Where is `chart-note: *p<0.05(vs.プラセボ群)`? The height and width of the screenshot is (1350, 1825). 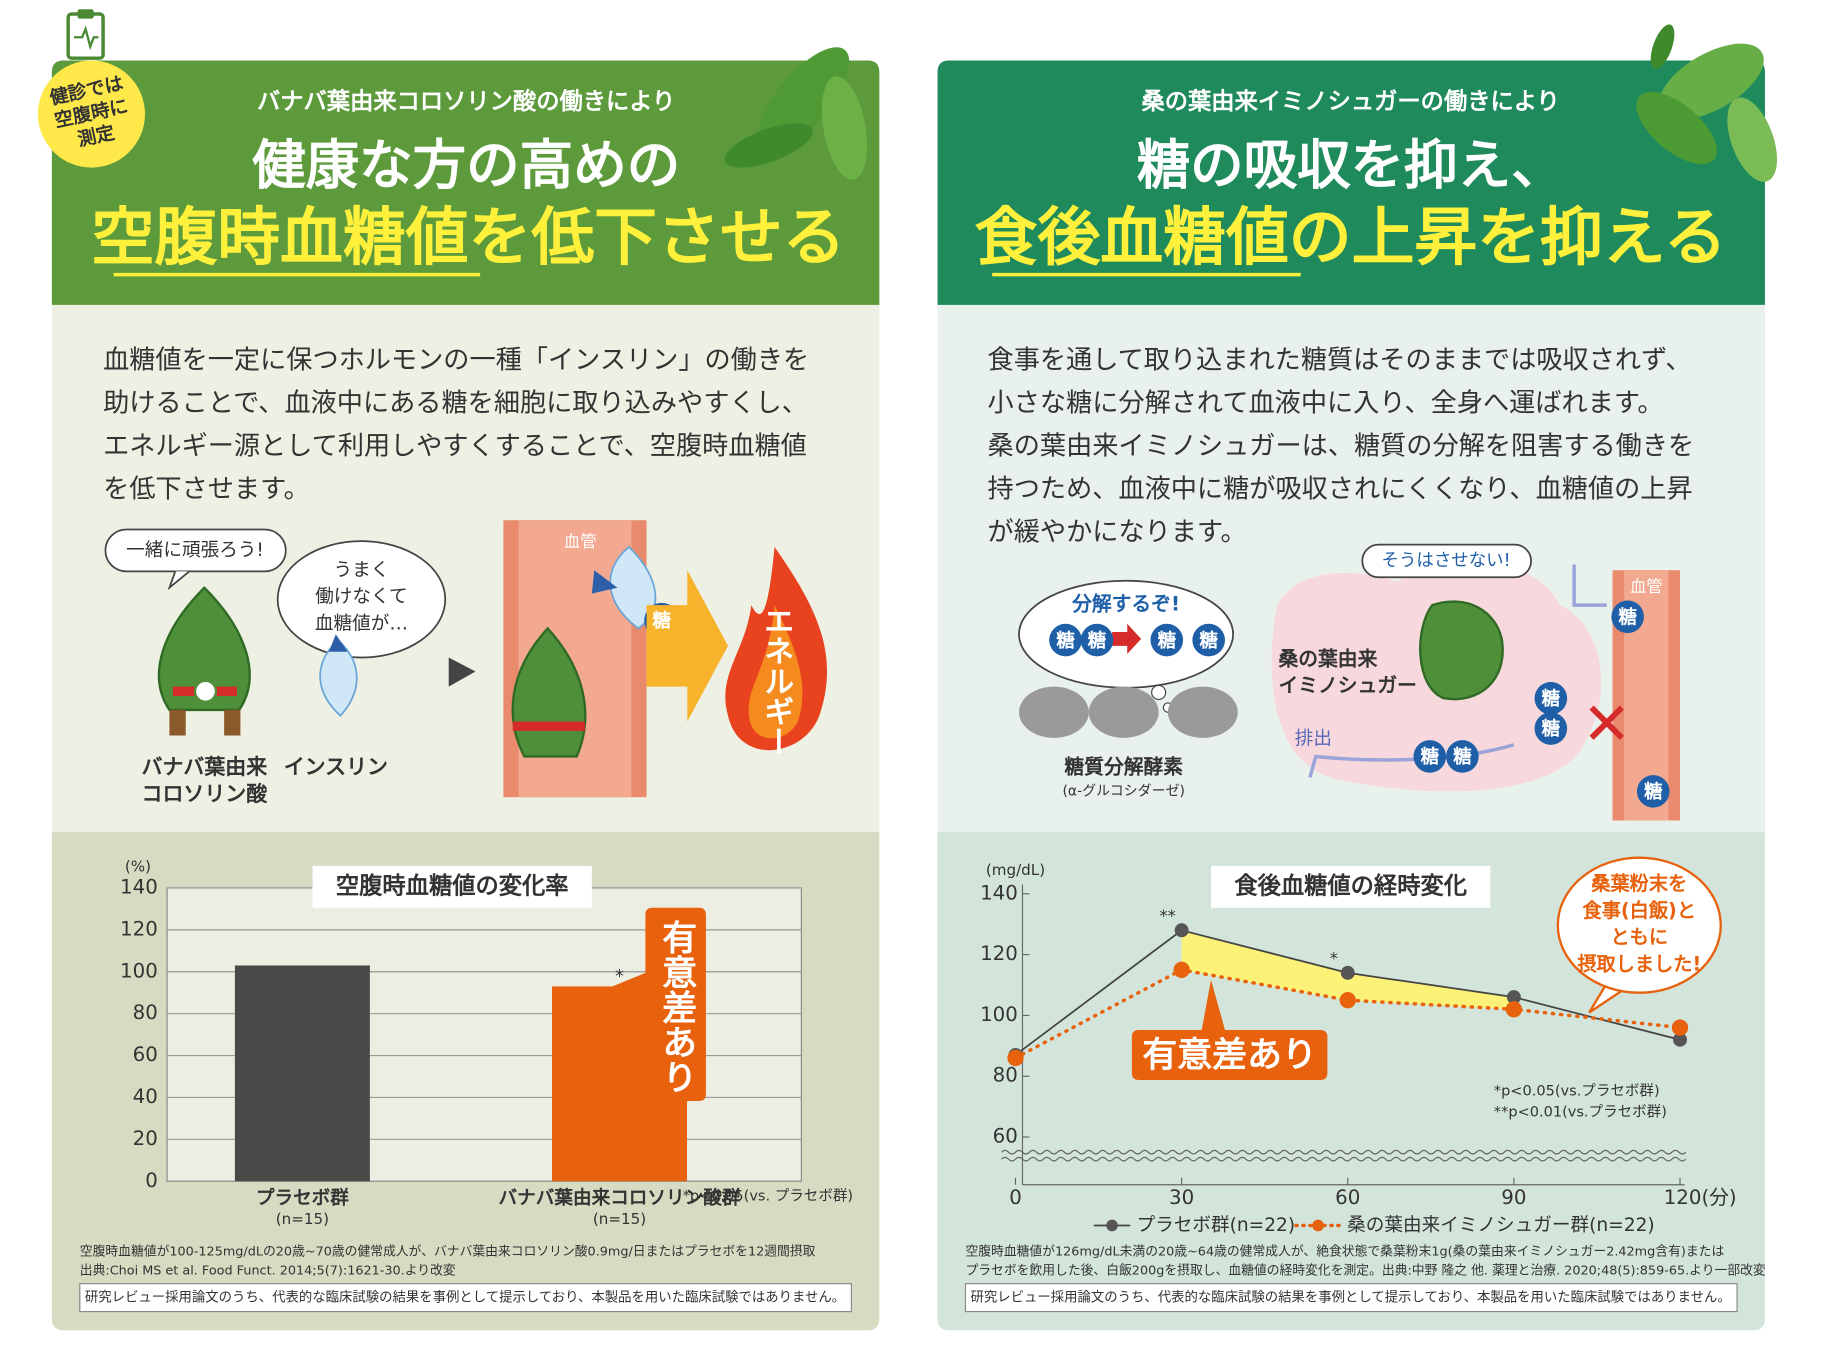 chart-note: *p<0.05(vs.プラセボ群) is located at coordinates (1577, 1091).